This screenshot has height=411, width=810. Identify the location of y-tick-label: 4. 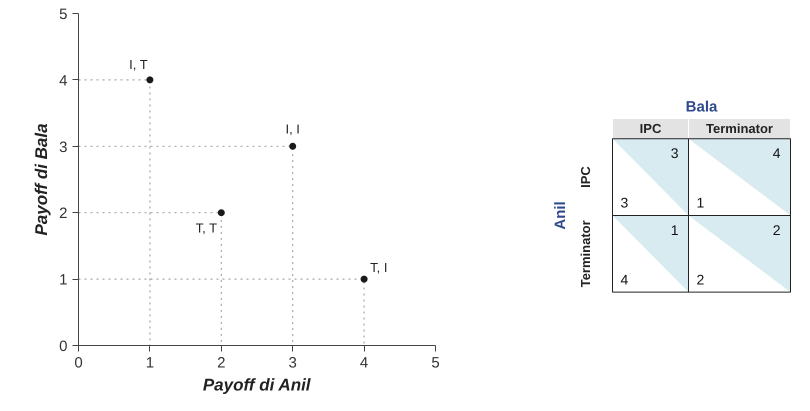
(63, 81).